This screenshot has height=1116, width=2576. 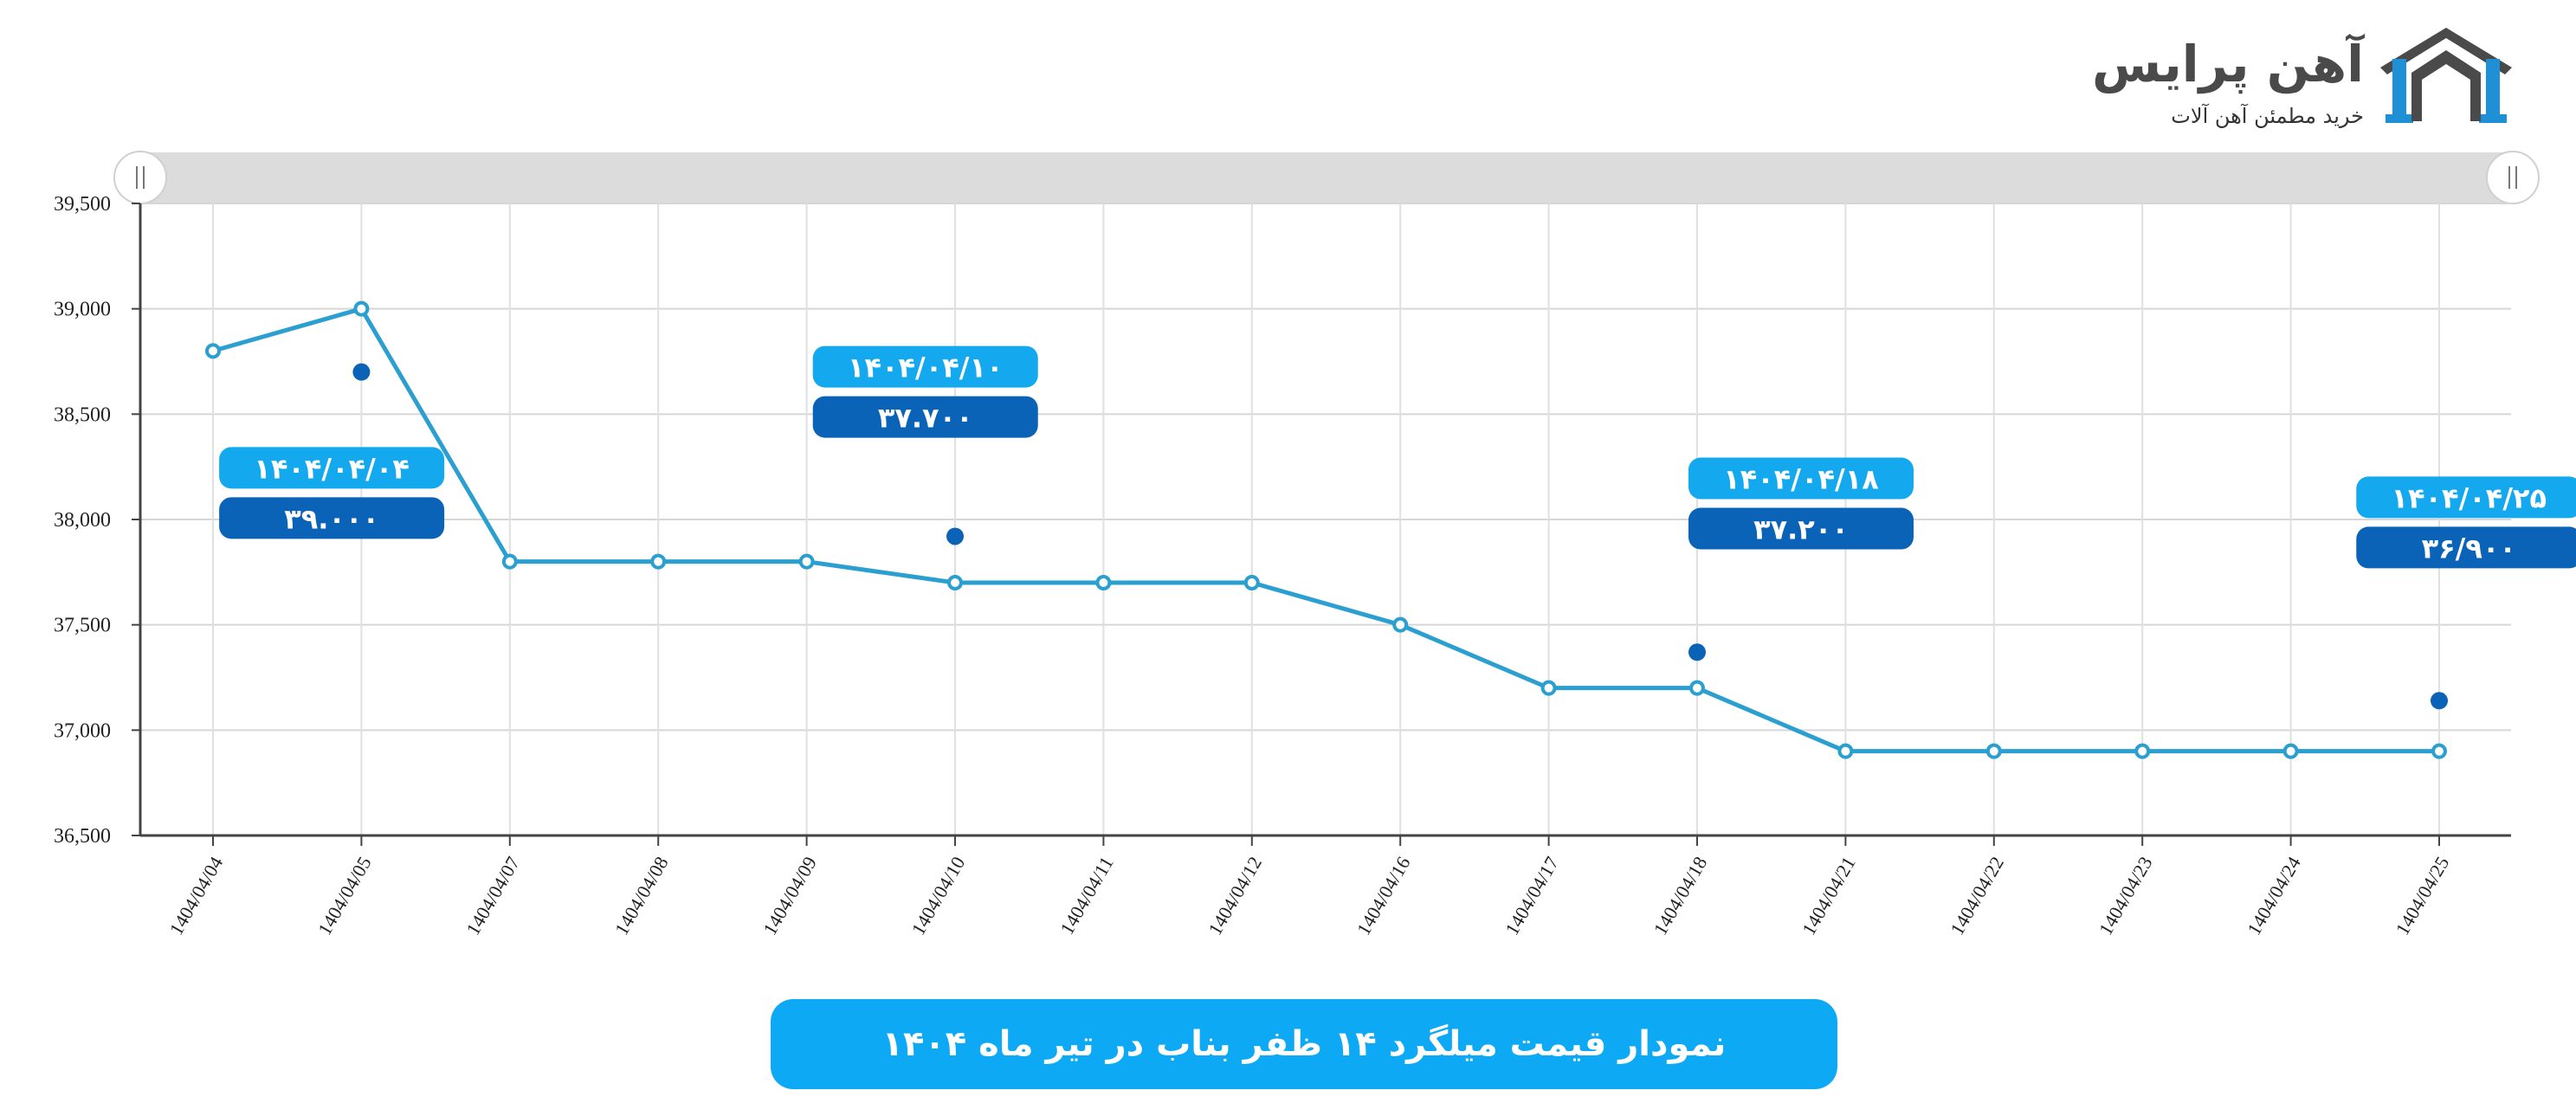 I want to click on x-tick-label: 1404/04/23, so click(x=2126, y=896).